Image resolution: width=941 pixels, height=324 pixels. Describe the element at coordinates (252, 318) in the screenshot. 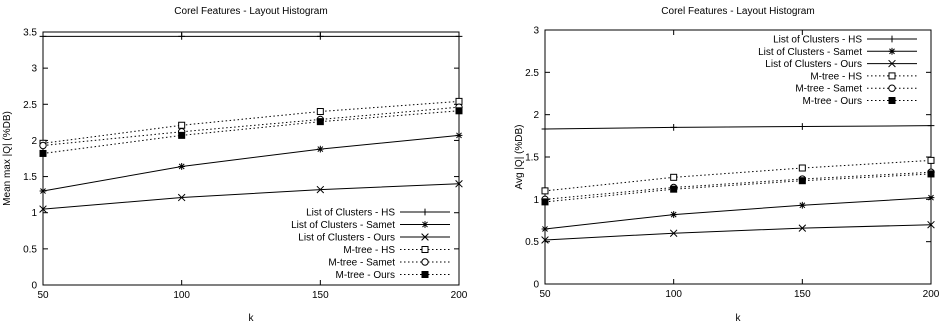

I see `x-axis-label: k` at that location.